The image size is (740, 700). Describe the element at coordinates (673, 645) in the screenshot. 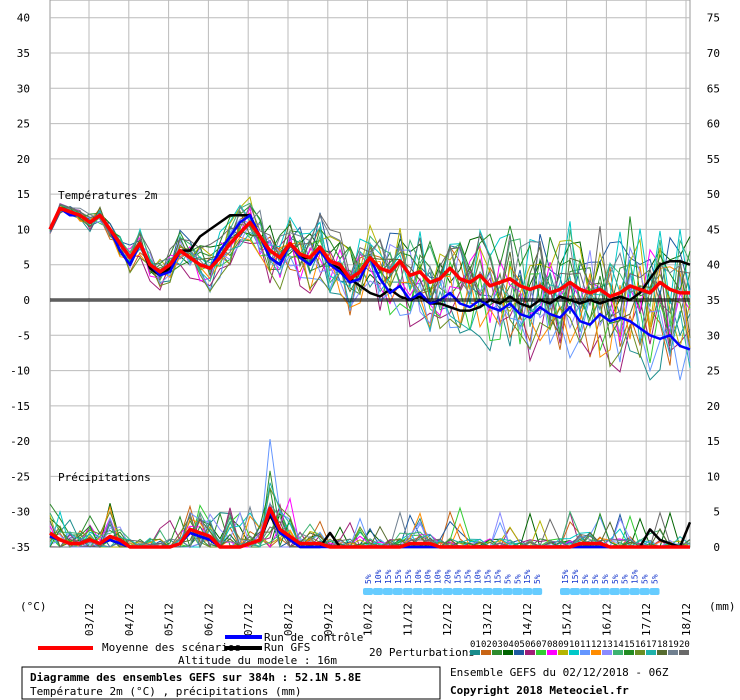

I see `perturbation-id: 19` at that location.